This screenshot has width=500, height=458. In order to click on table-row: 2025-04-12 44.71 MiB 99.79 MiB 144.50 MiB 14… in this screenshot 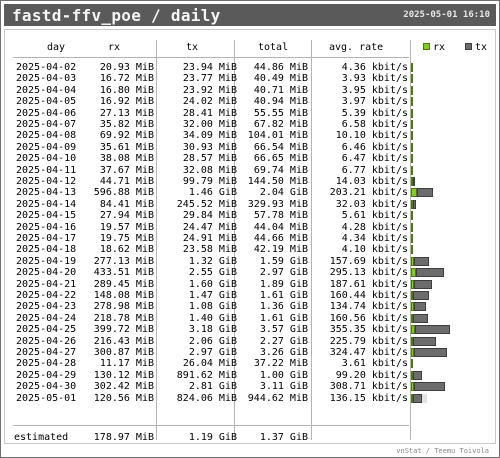, I will do `click(251, 181)`.